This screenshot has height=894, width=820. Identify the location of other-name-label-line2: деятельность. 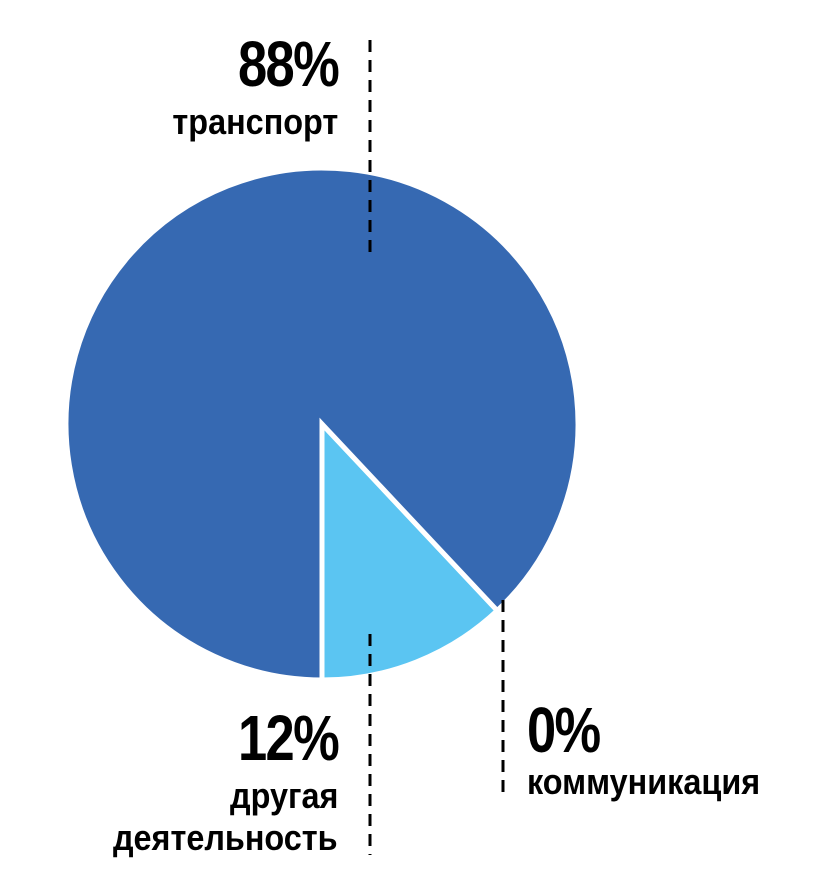
(225, 837).